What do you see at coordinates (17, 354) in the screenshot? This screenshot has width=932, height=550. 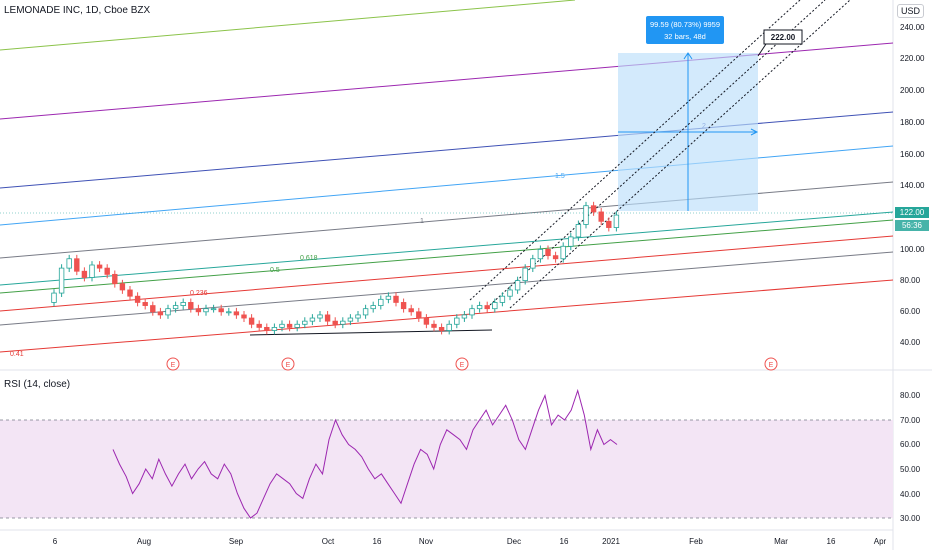 I see `fib-level-label: 0.41` at bounding box center [17, 354].